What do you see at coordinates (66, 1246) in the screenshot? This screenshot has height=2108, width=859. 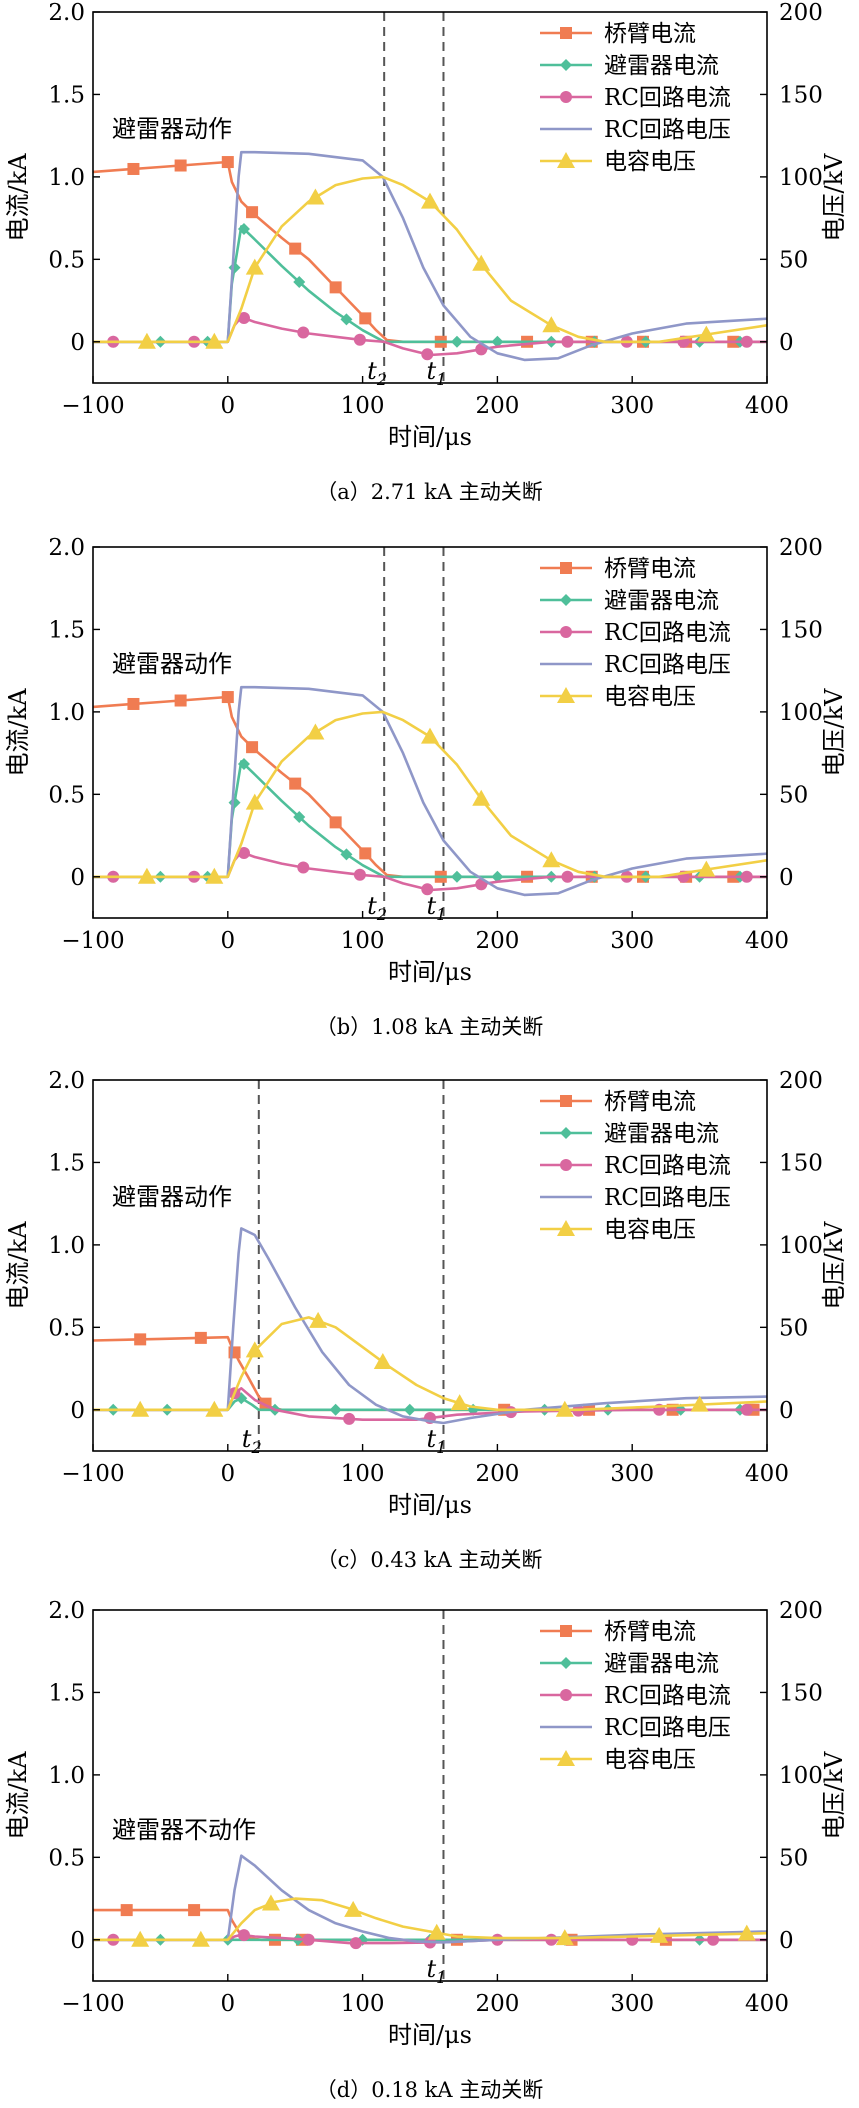 I see `y-left-tick-label: 1.0` at bounding box center [66, 1246].